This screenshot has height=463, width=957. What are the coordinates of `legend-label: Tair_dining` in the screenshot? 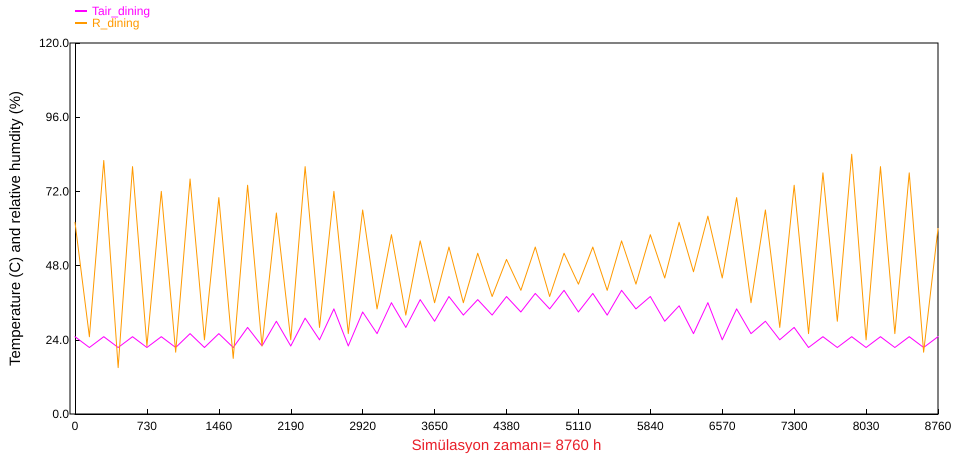 It's located at (121, 11).